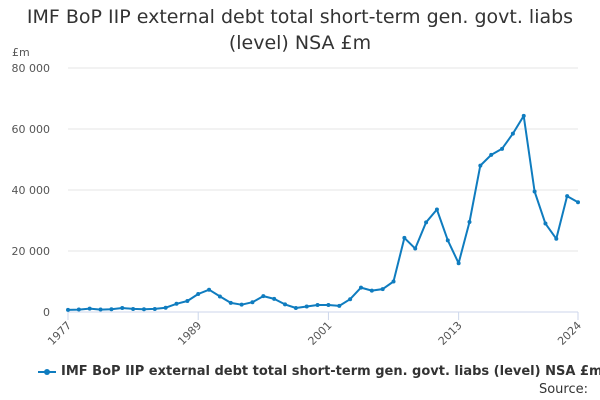 This screenshot has width=600, height=400. I want to click on legend-swatch-icon, so click(47, 372).